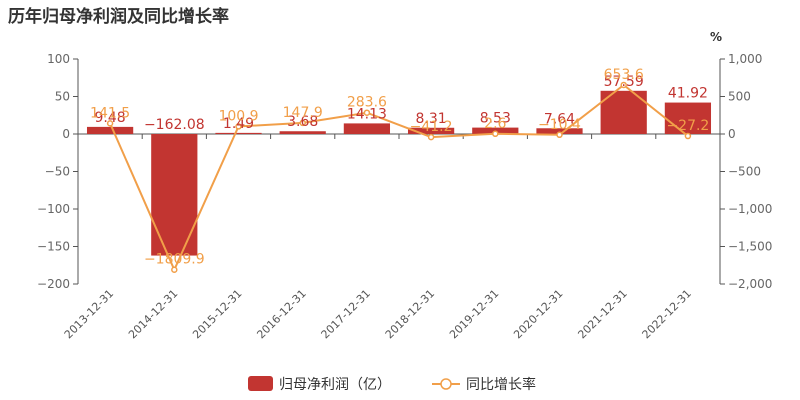 This screenshot has width=800, height=400. What do you see at coordinates (602, 314) in the screenshot?
I see `x-tick-label: 2021-12-31` at bounding box center [602, 314].